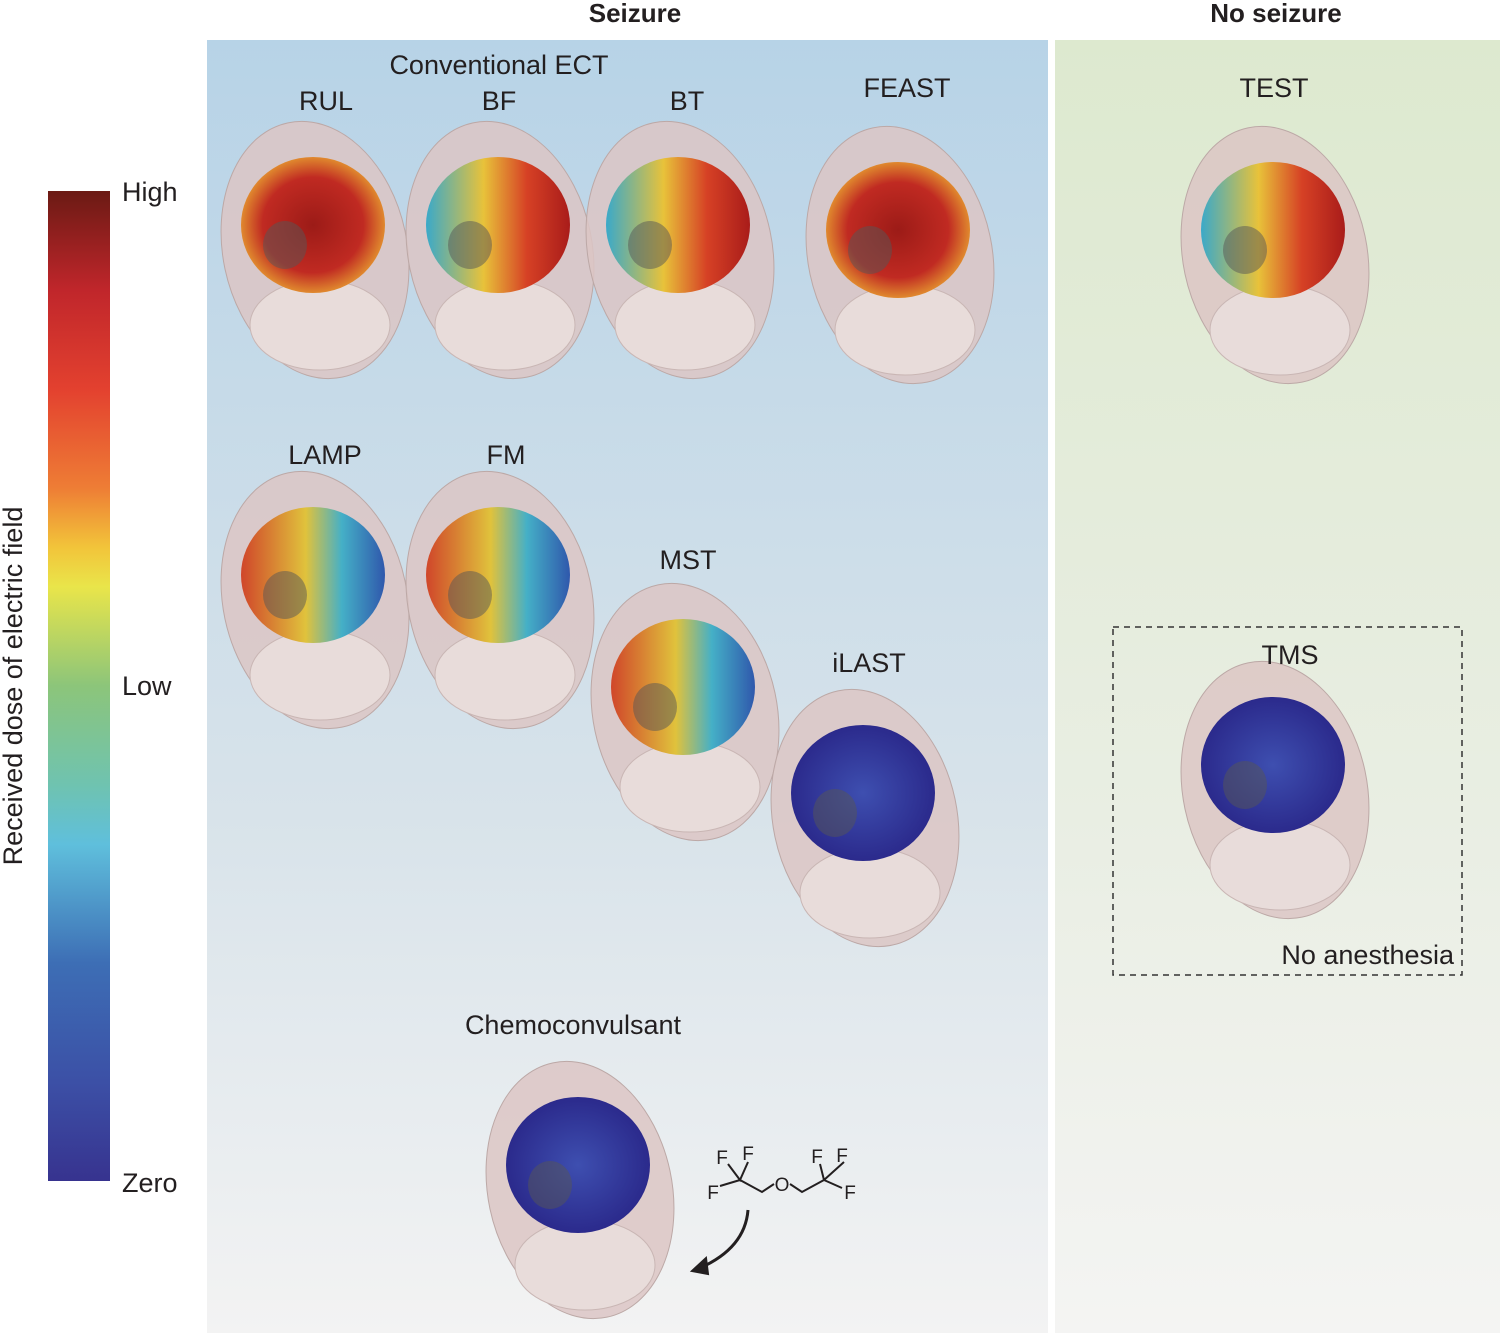 The height and width of the screenshot is (1340, 1500). What do you see at coordinates (767, 1218) in the screenshot?
I see `molecule-bonds` at bounding box center [767, 1218].